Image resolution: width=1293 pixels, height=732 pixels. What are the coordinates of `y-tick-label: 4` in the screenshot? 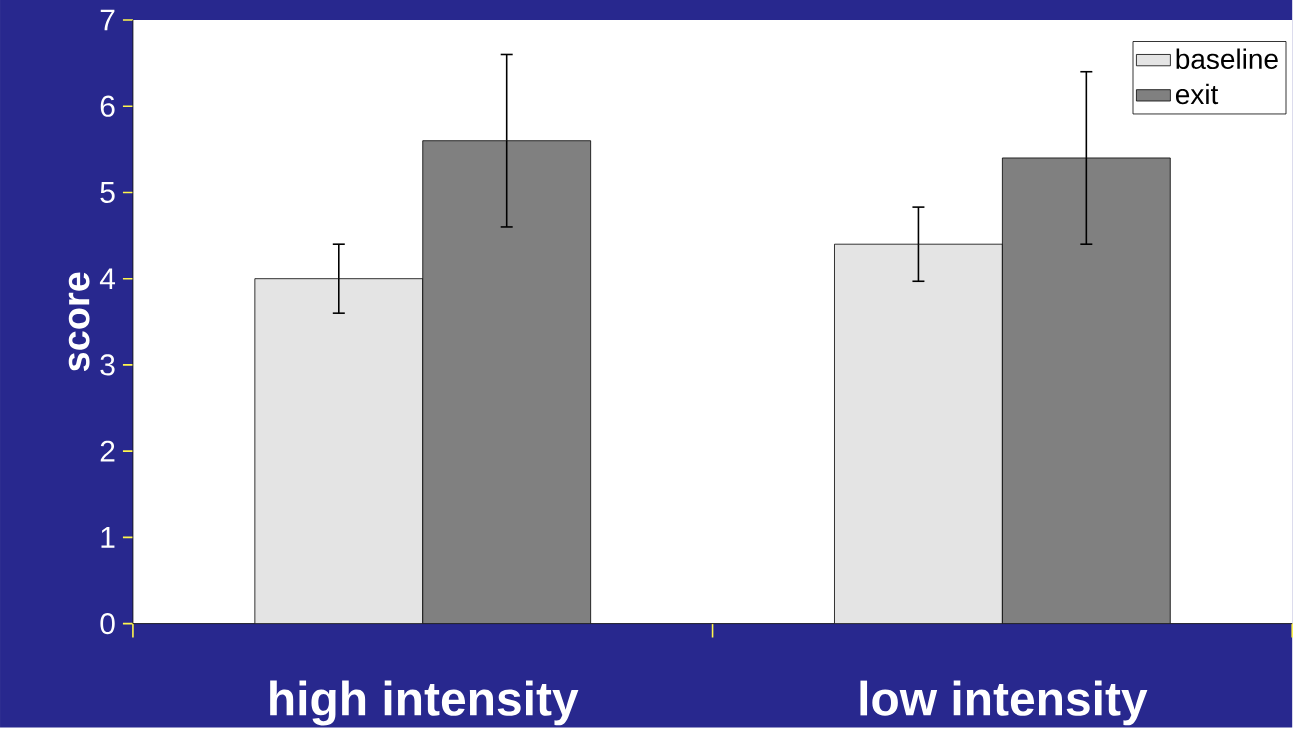 It's located at (107, 278).